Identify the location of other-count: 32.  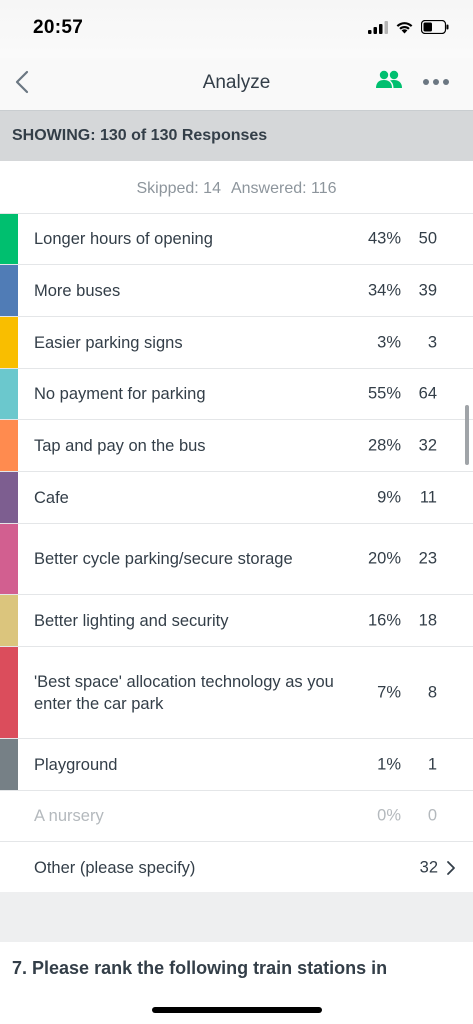
(428, 867).